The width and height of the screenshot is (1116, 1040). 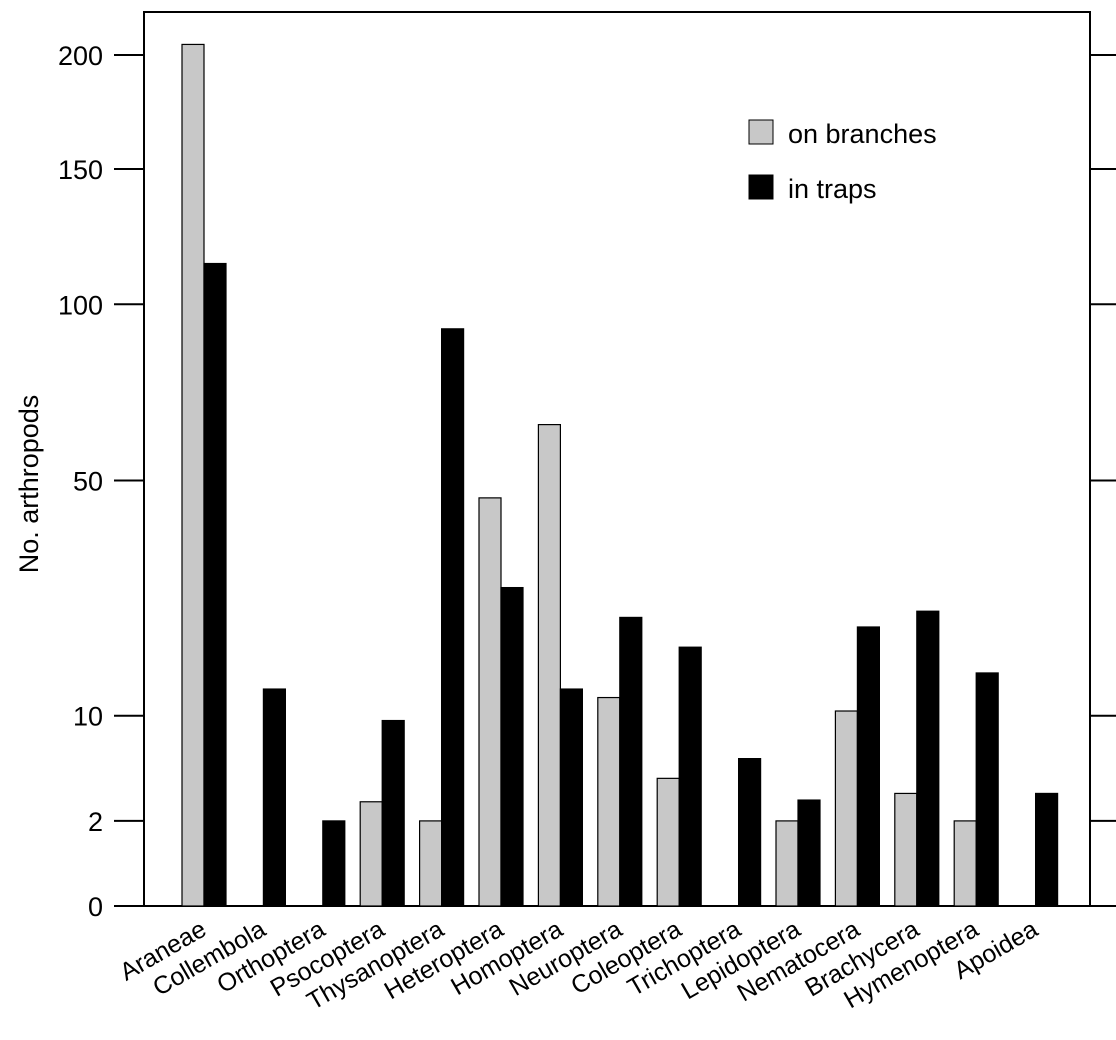 I want to click on bar-heteroptera-in-traps, so click(x=512, y=746).